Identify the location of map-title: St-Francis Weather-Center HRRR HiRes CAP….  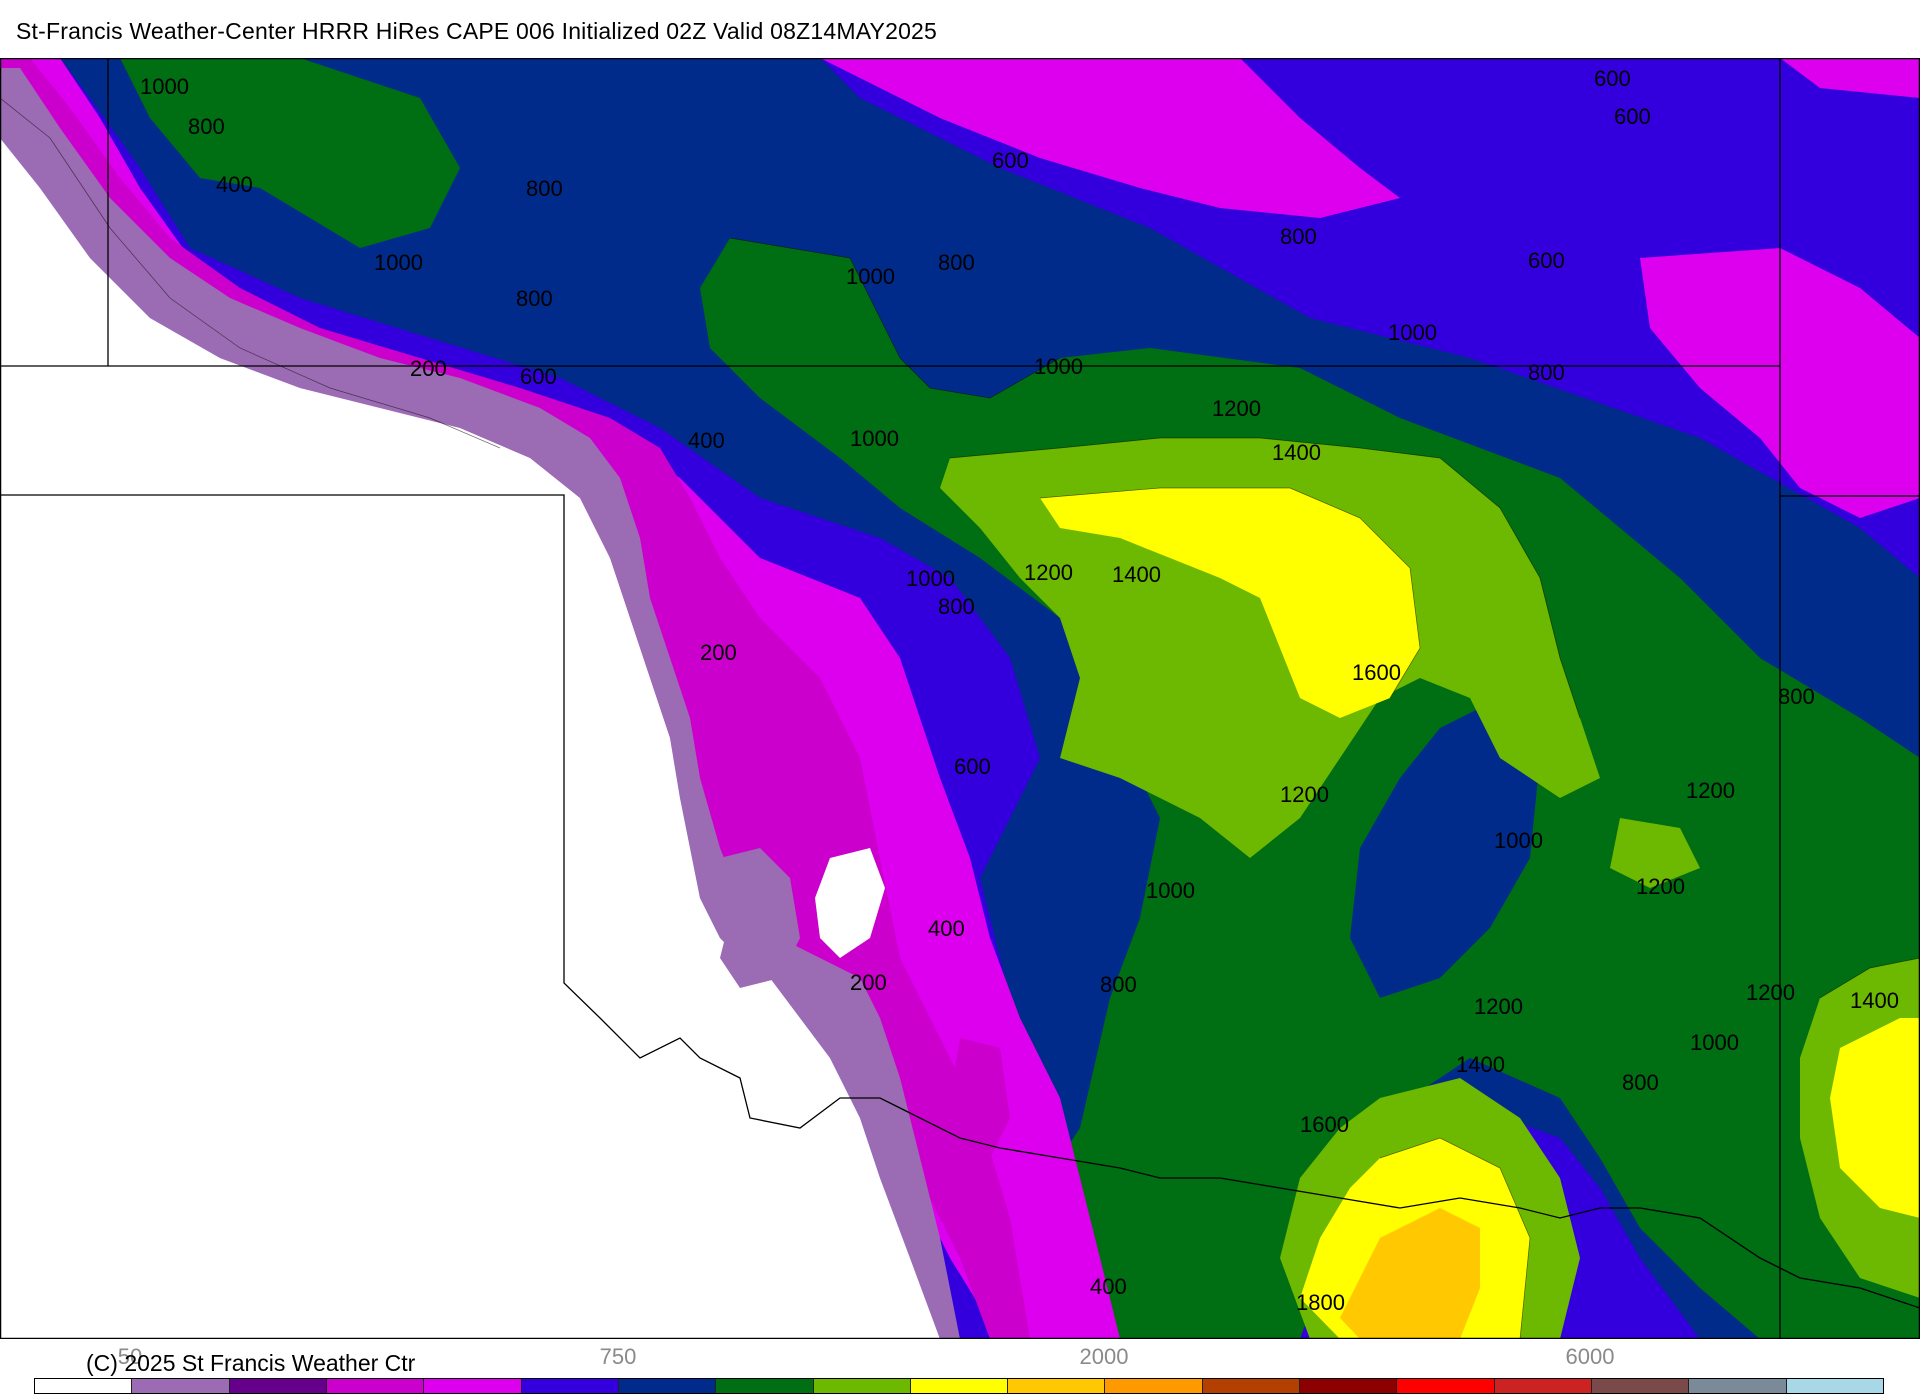
(477, 31).